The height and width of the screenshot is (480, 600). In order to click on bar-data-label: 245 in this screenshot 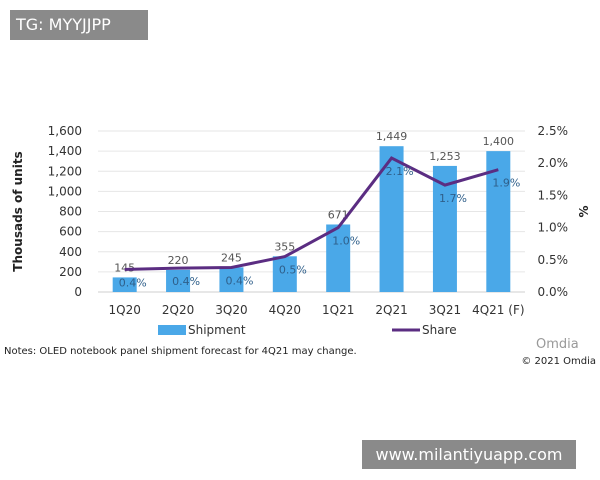, I will do `click(231, 257)`.